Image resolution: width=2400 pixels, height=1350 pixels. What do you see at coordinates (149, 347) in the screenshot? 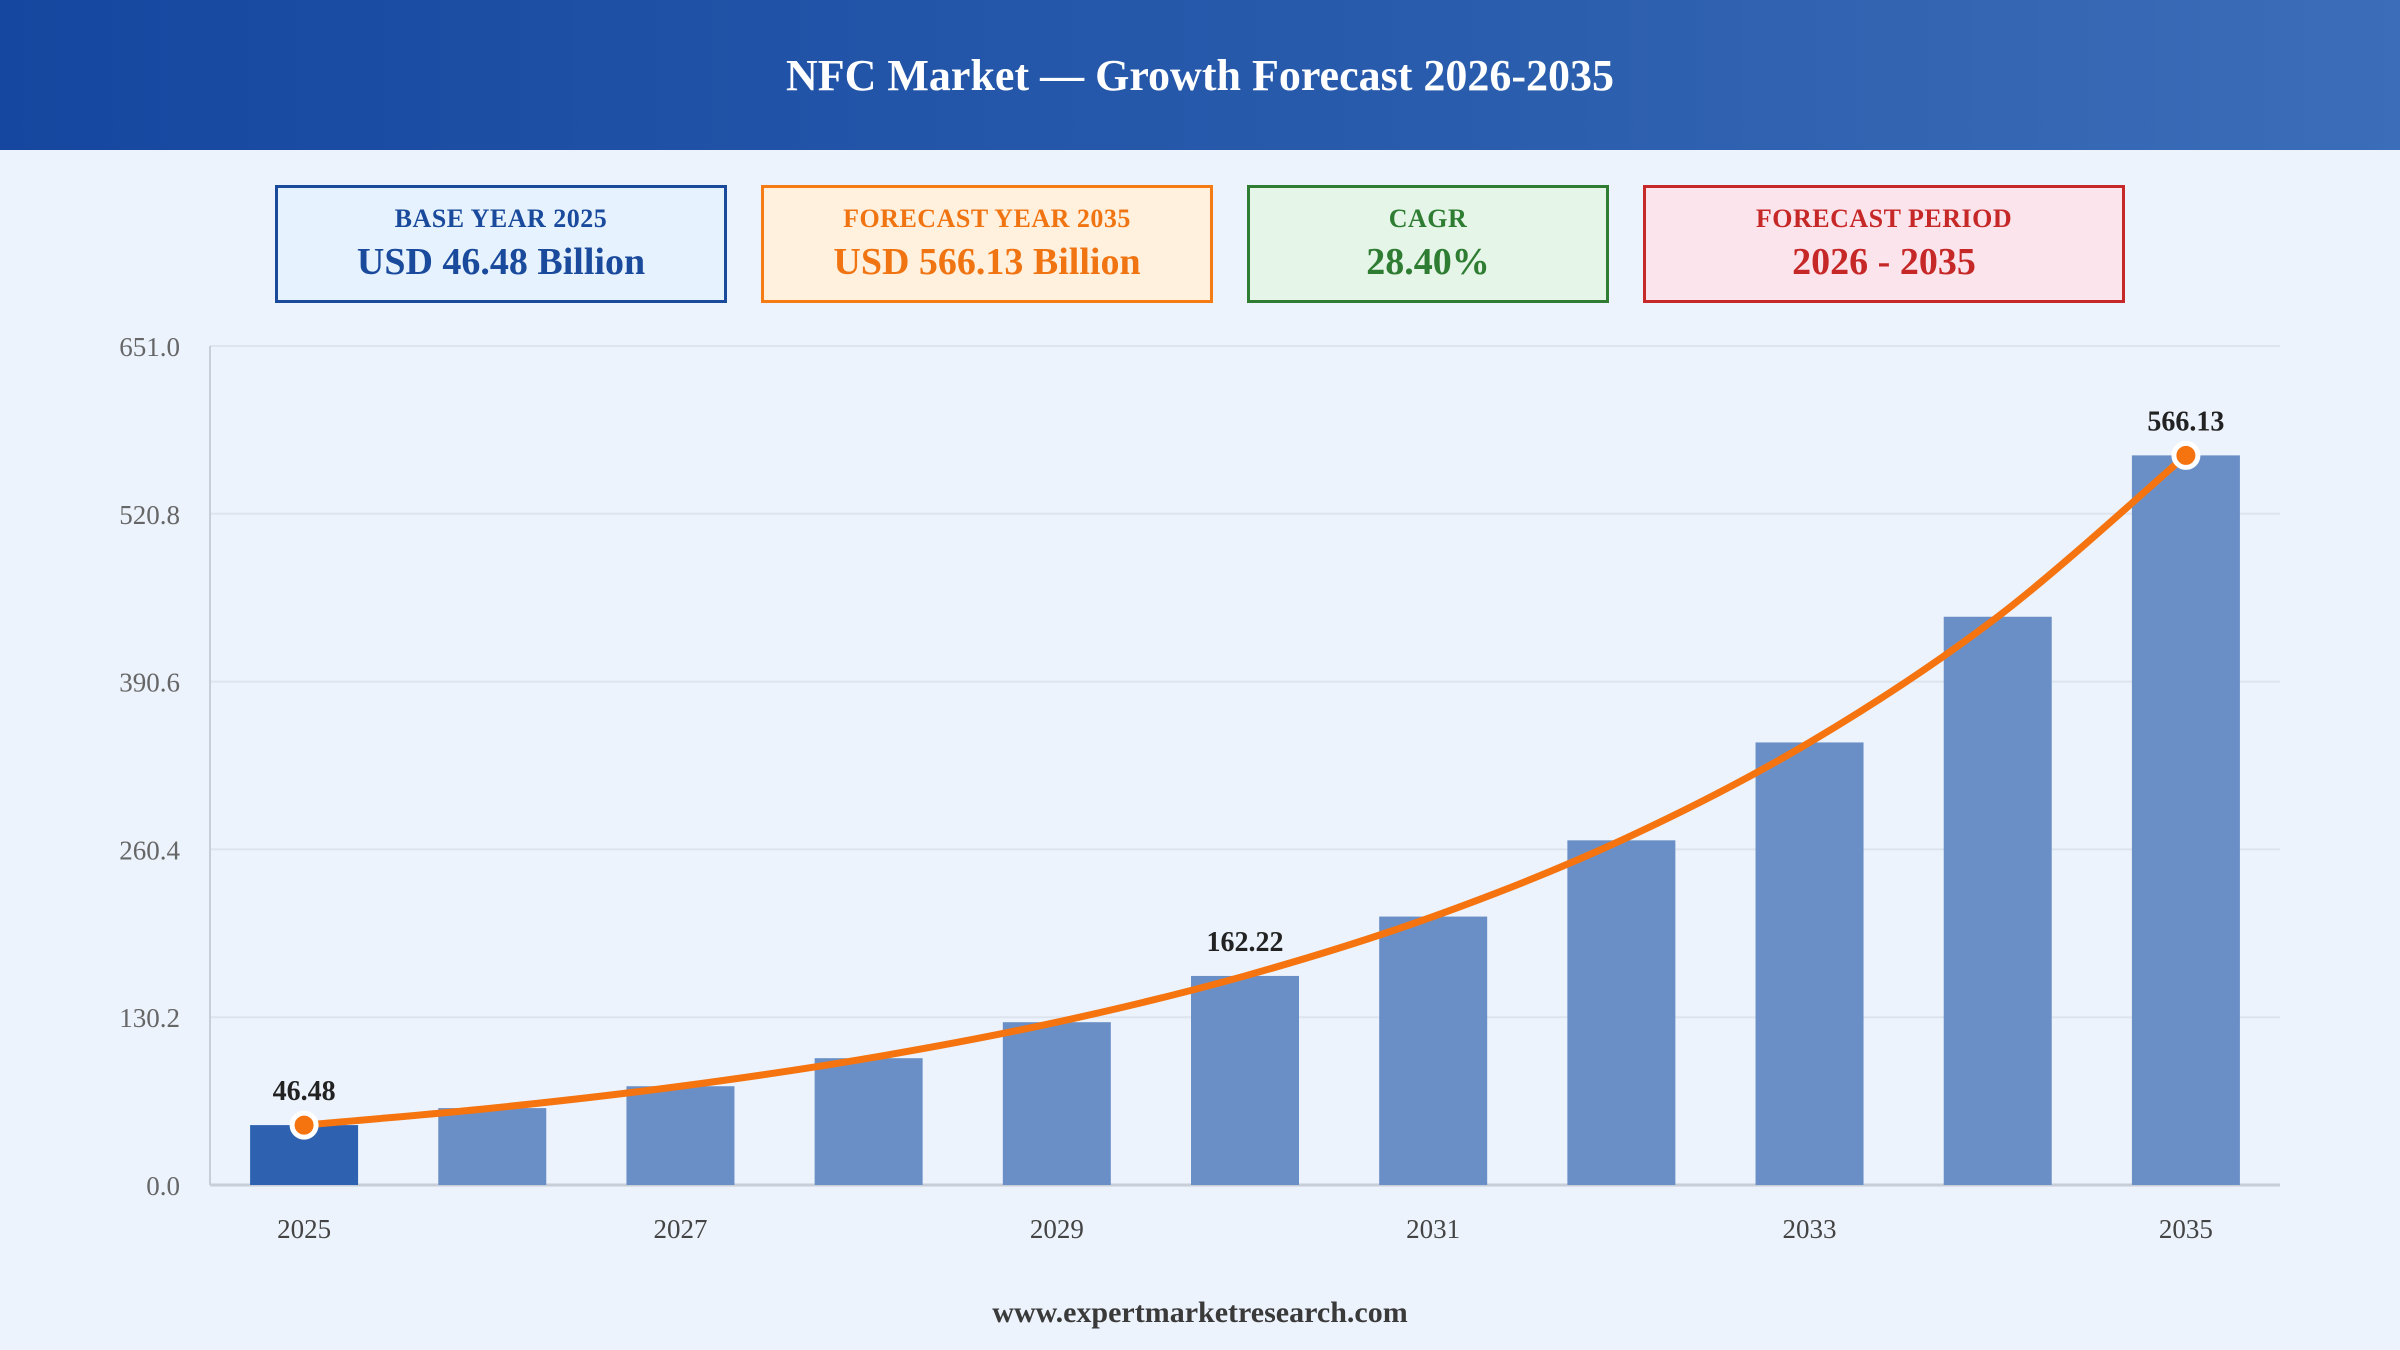
I see `y-tick-label: 651.0` at bounding box center [149, 347].